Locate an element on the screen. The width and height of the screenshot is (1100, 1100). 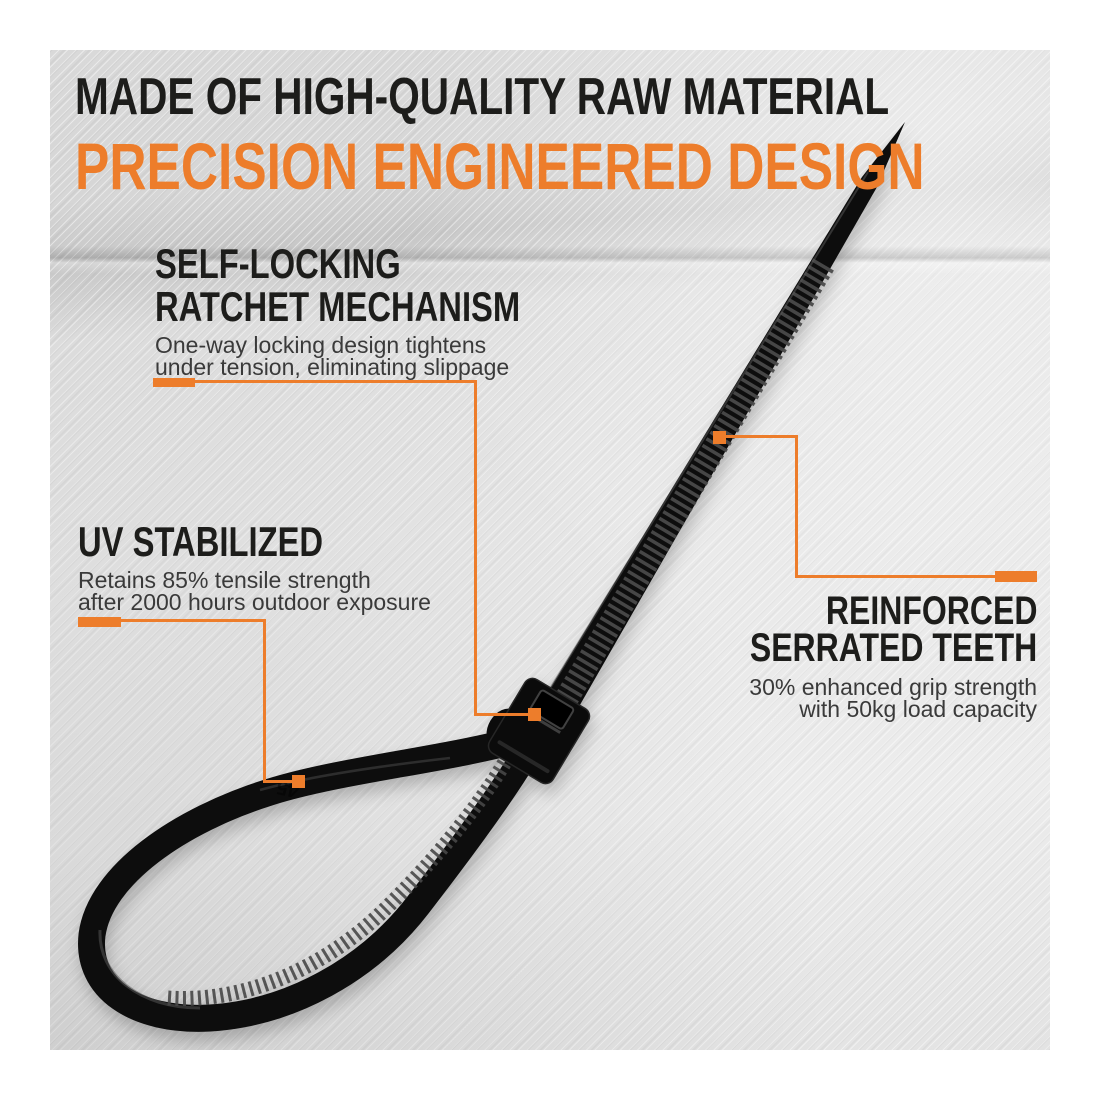
callout-teeth-line-v is located at coordinates (796, 506).